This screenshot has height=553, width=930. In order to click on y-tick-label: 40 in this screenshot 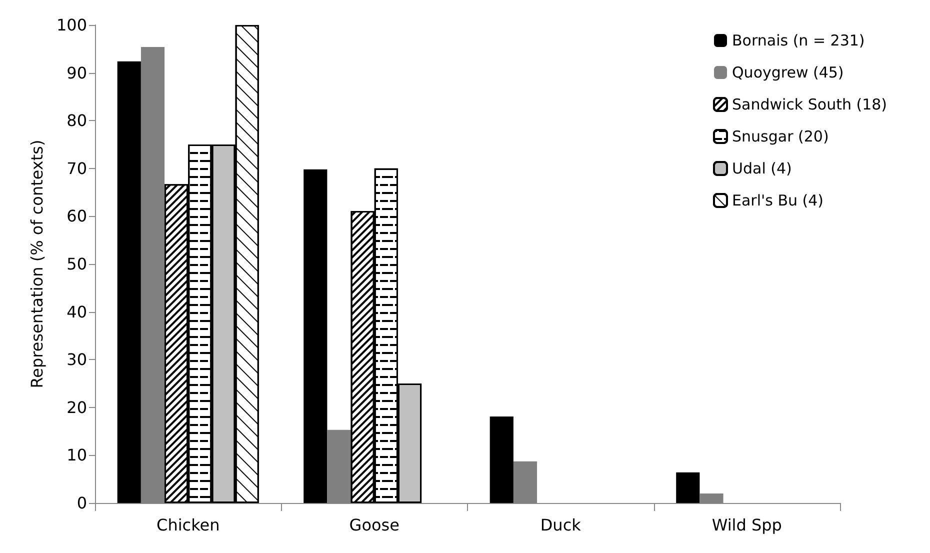, I will do `click(76, 312)`.